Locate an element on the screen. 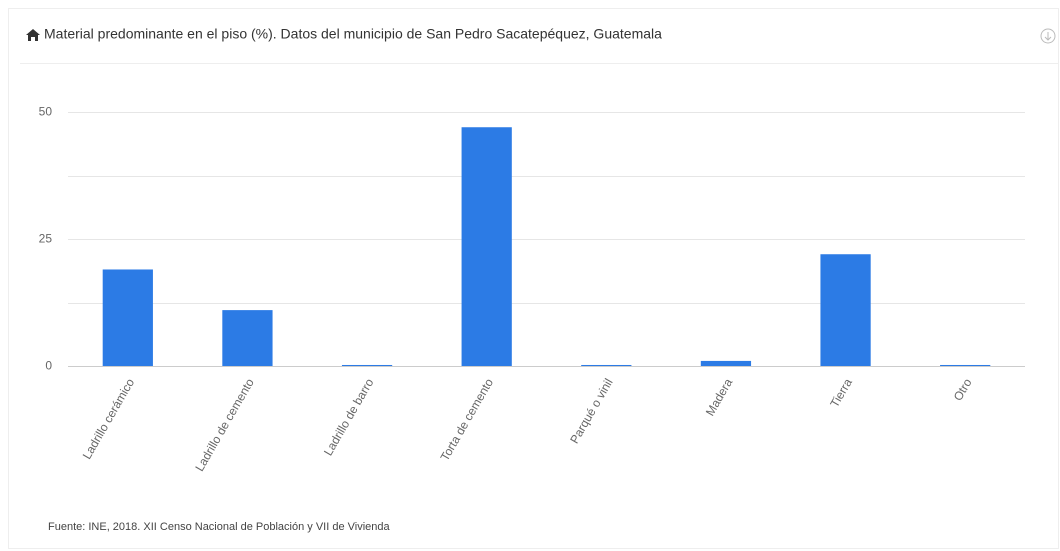 The image size is (1060, 551). download-arrow is located at coordinates (1048, 36).